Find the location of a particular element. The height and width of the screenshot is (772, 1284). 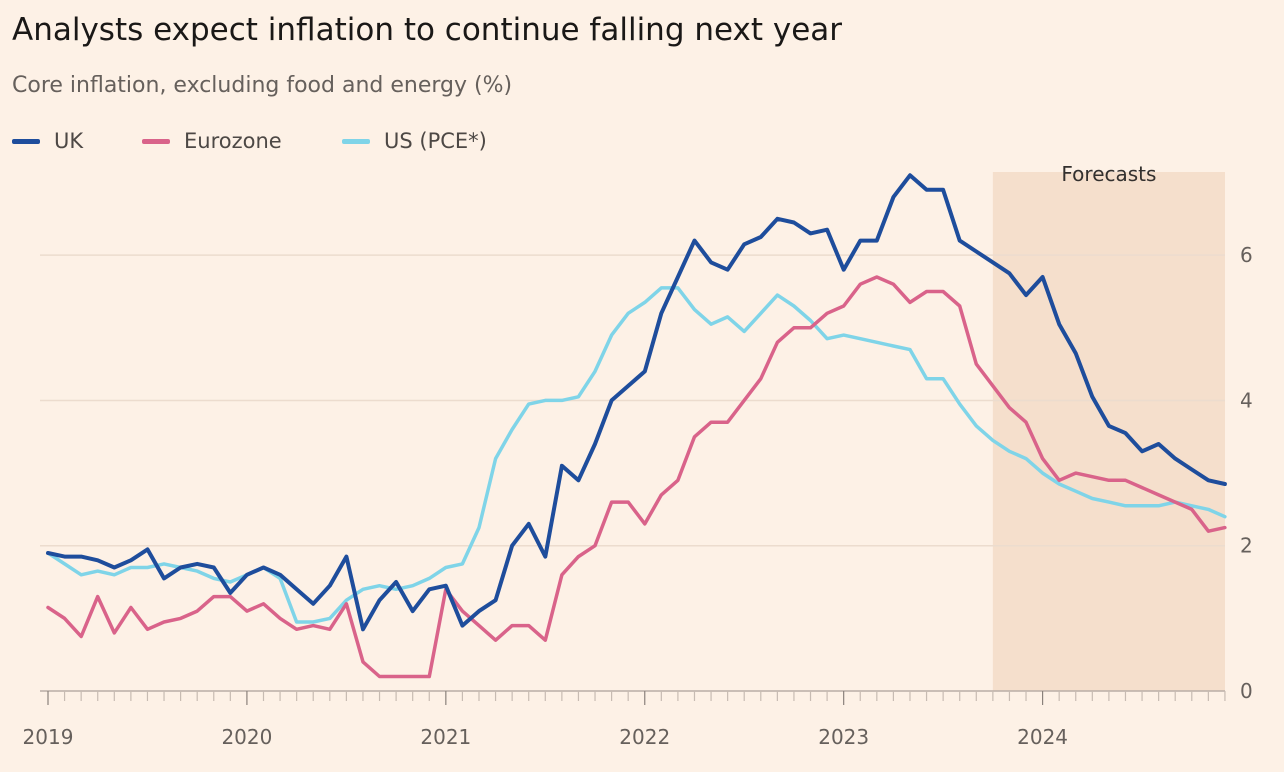

x-tick-label: 2019 is located at coordinates (48, 737).